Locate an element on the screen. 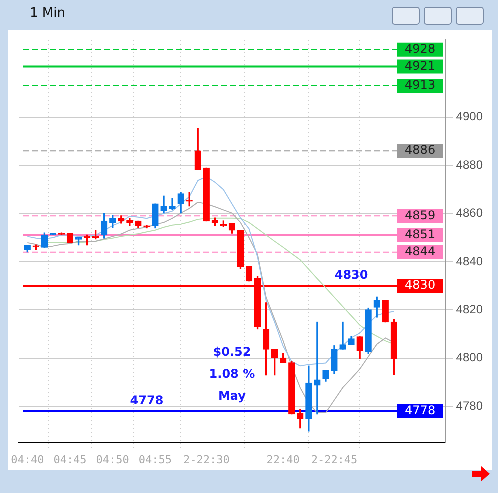 This screenshot has width=498, height=493. x-tick-label: 2-22:45 is located at coordinates (334, 459).